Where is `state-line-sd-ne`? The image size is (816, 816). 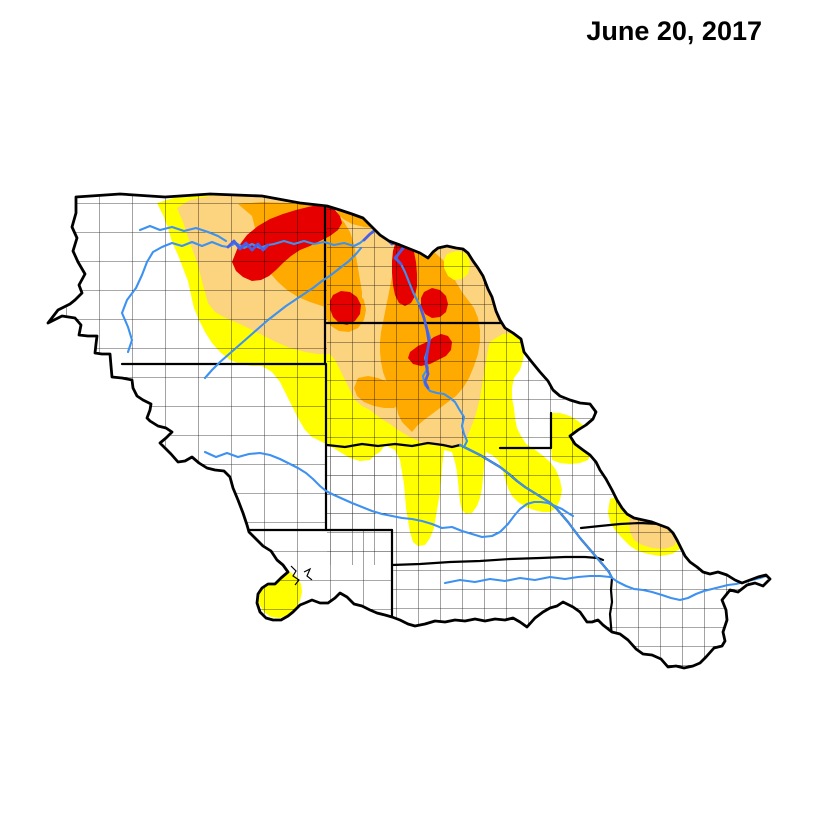 state-line-sd-ne is located at coordinates (393, 445).